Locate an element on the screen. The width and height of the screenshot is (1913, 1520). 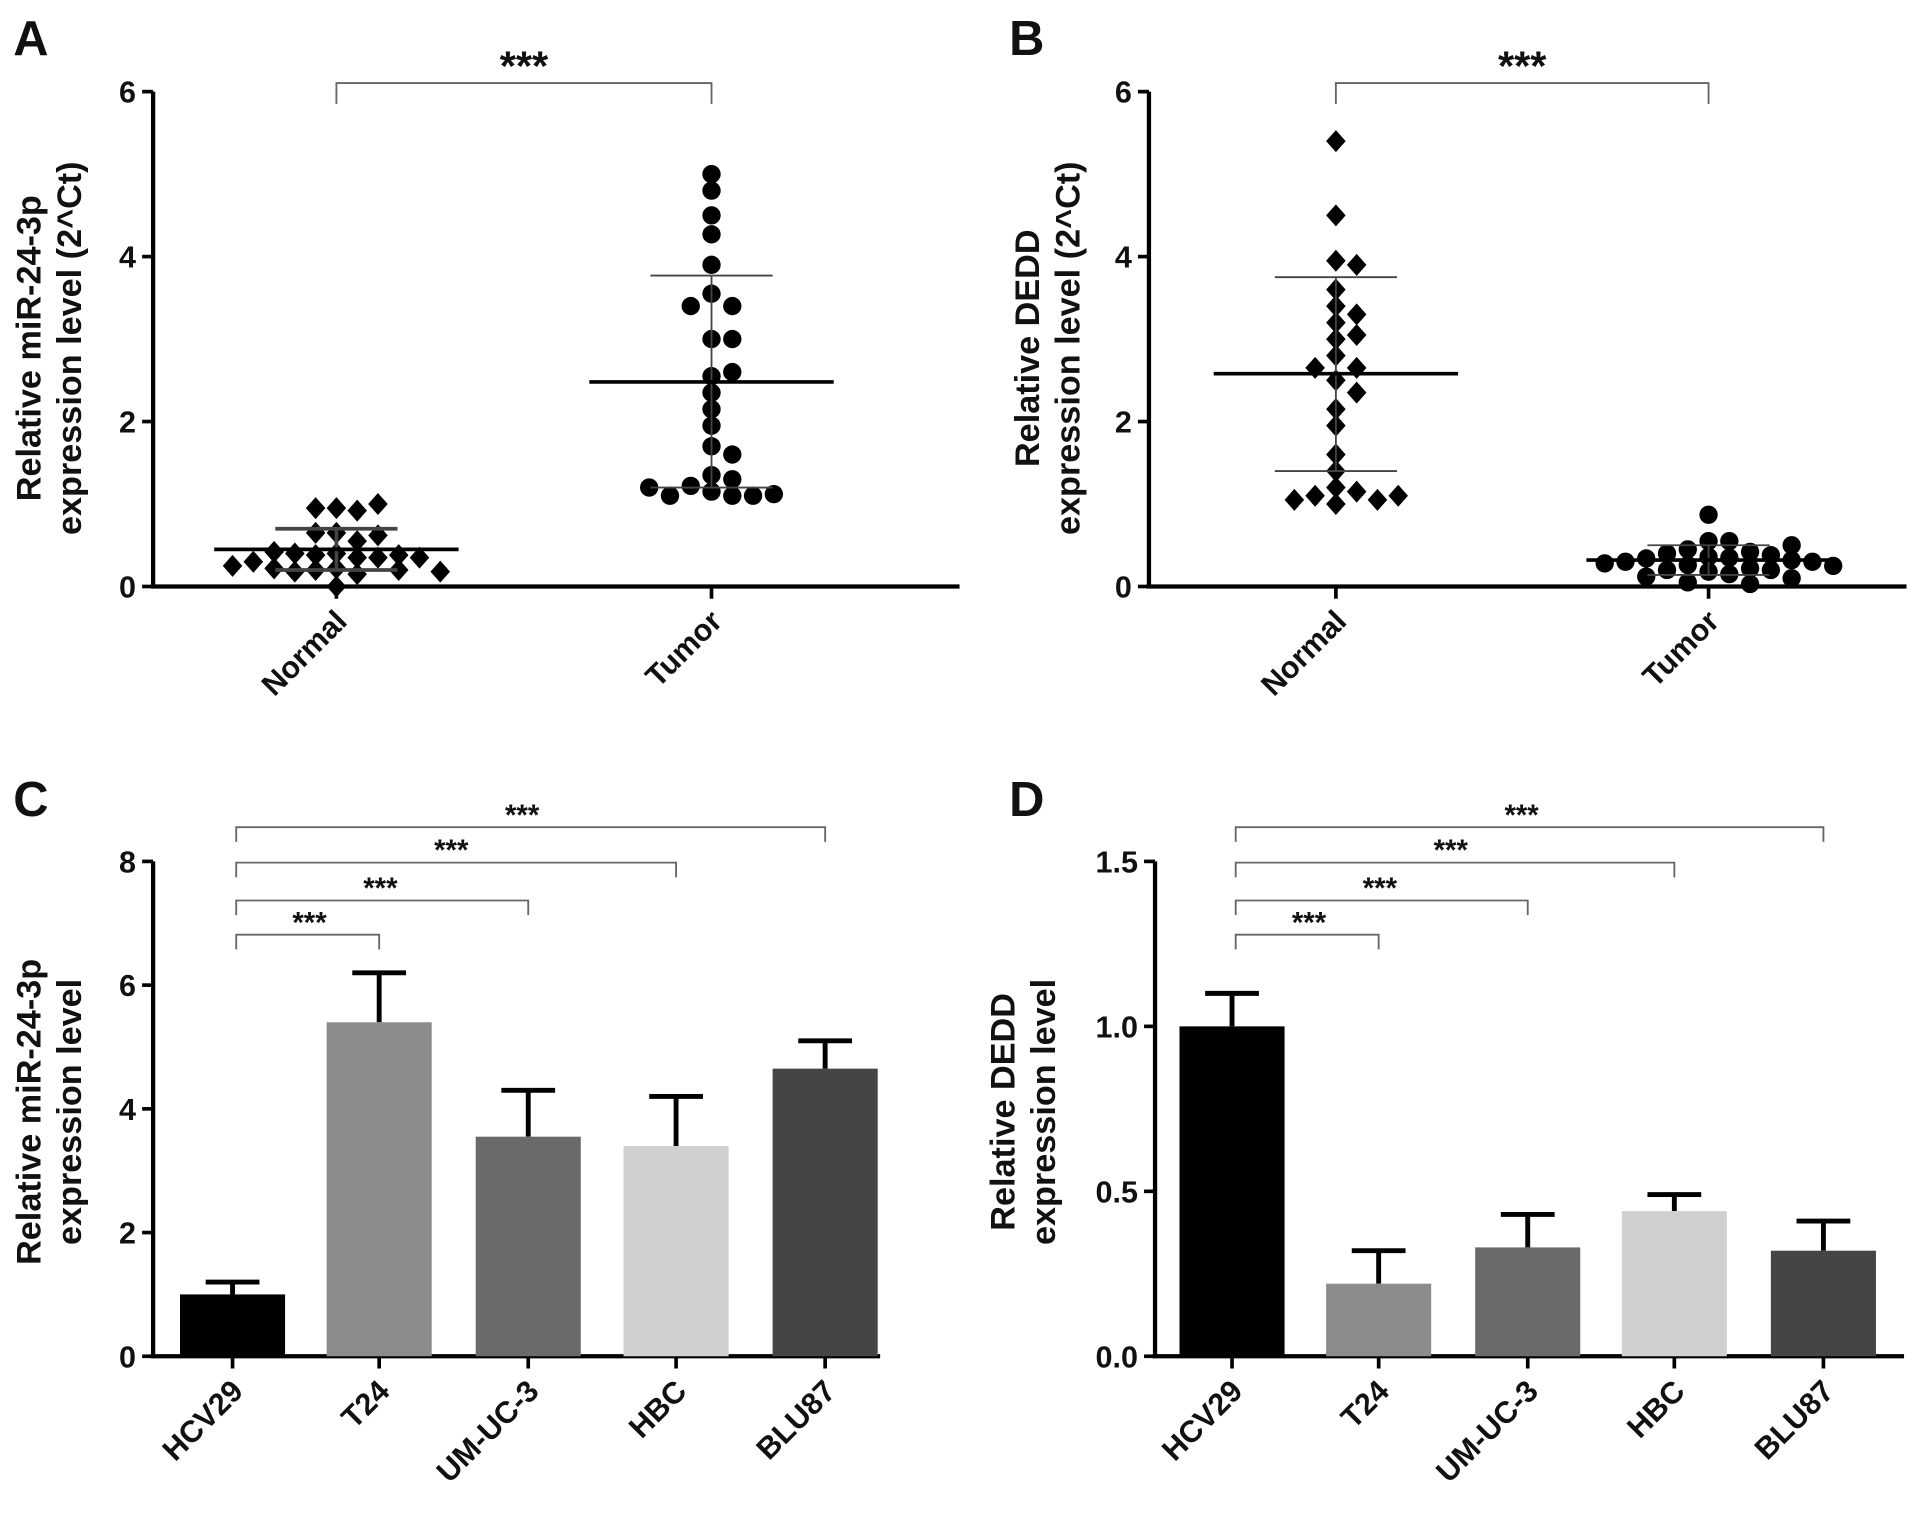
y-tick-label: 0.0 is located at coordinates (1116, 1357).